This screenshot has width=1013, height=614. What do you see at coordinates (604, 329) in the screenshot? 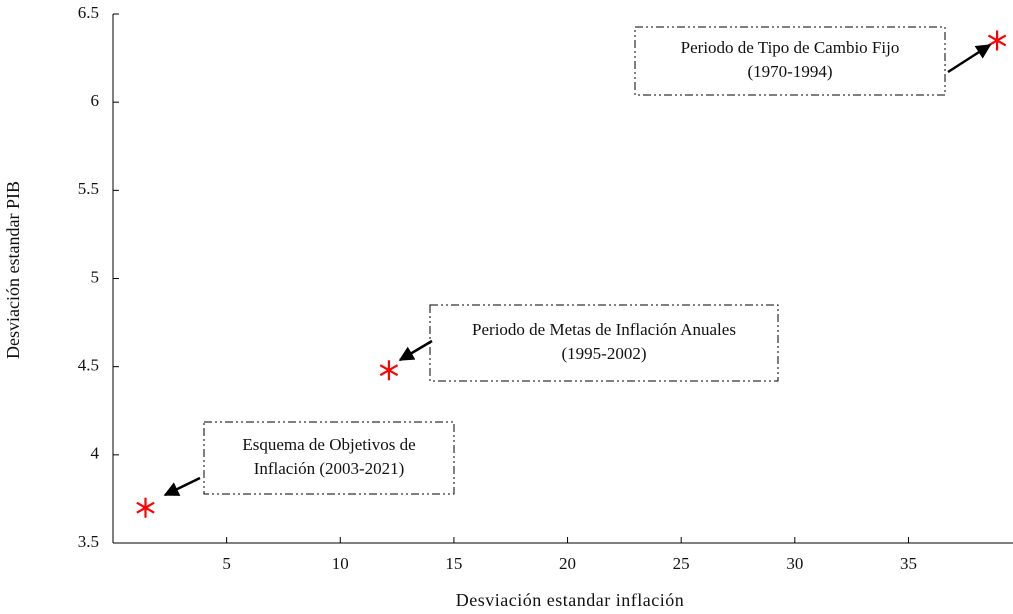
I see `annotation-text: Periodo de Metas de Inflación Anuales` at bounding box center [604, 329].